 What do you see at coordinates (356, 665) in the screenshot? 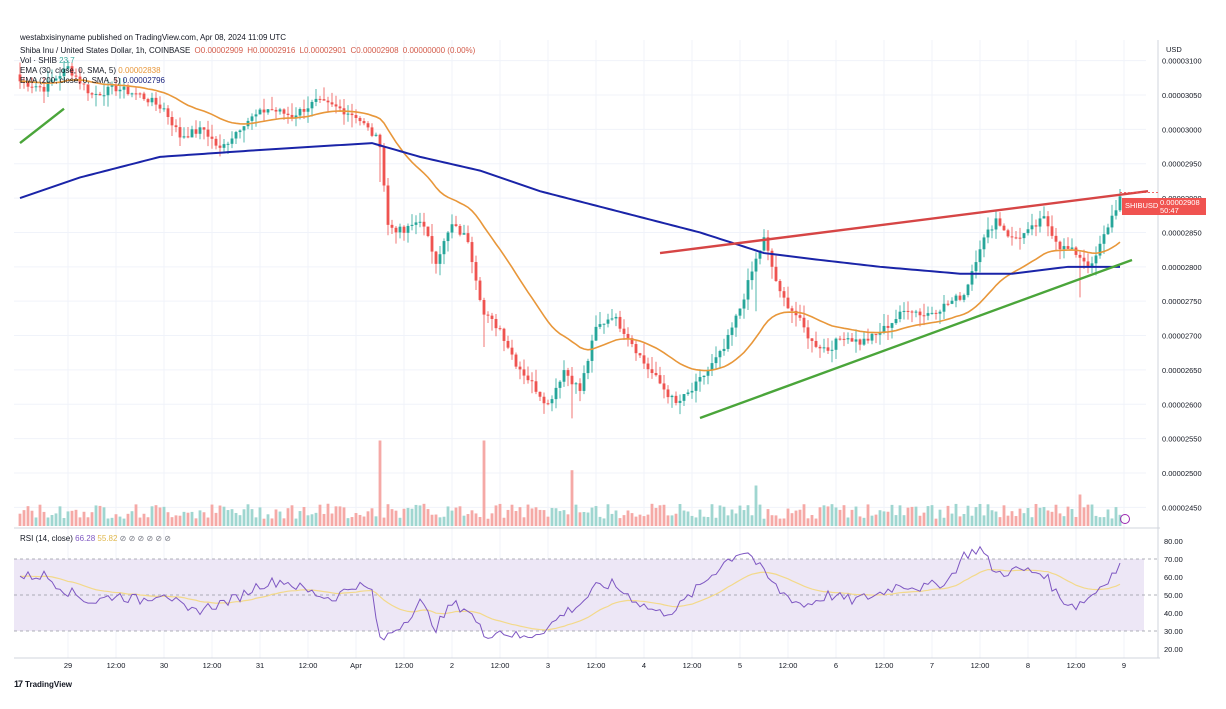
I see `time-tick-label: Apr` at bounding box center [356, 665].